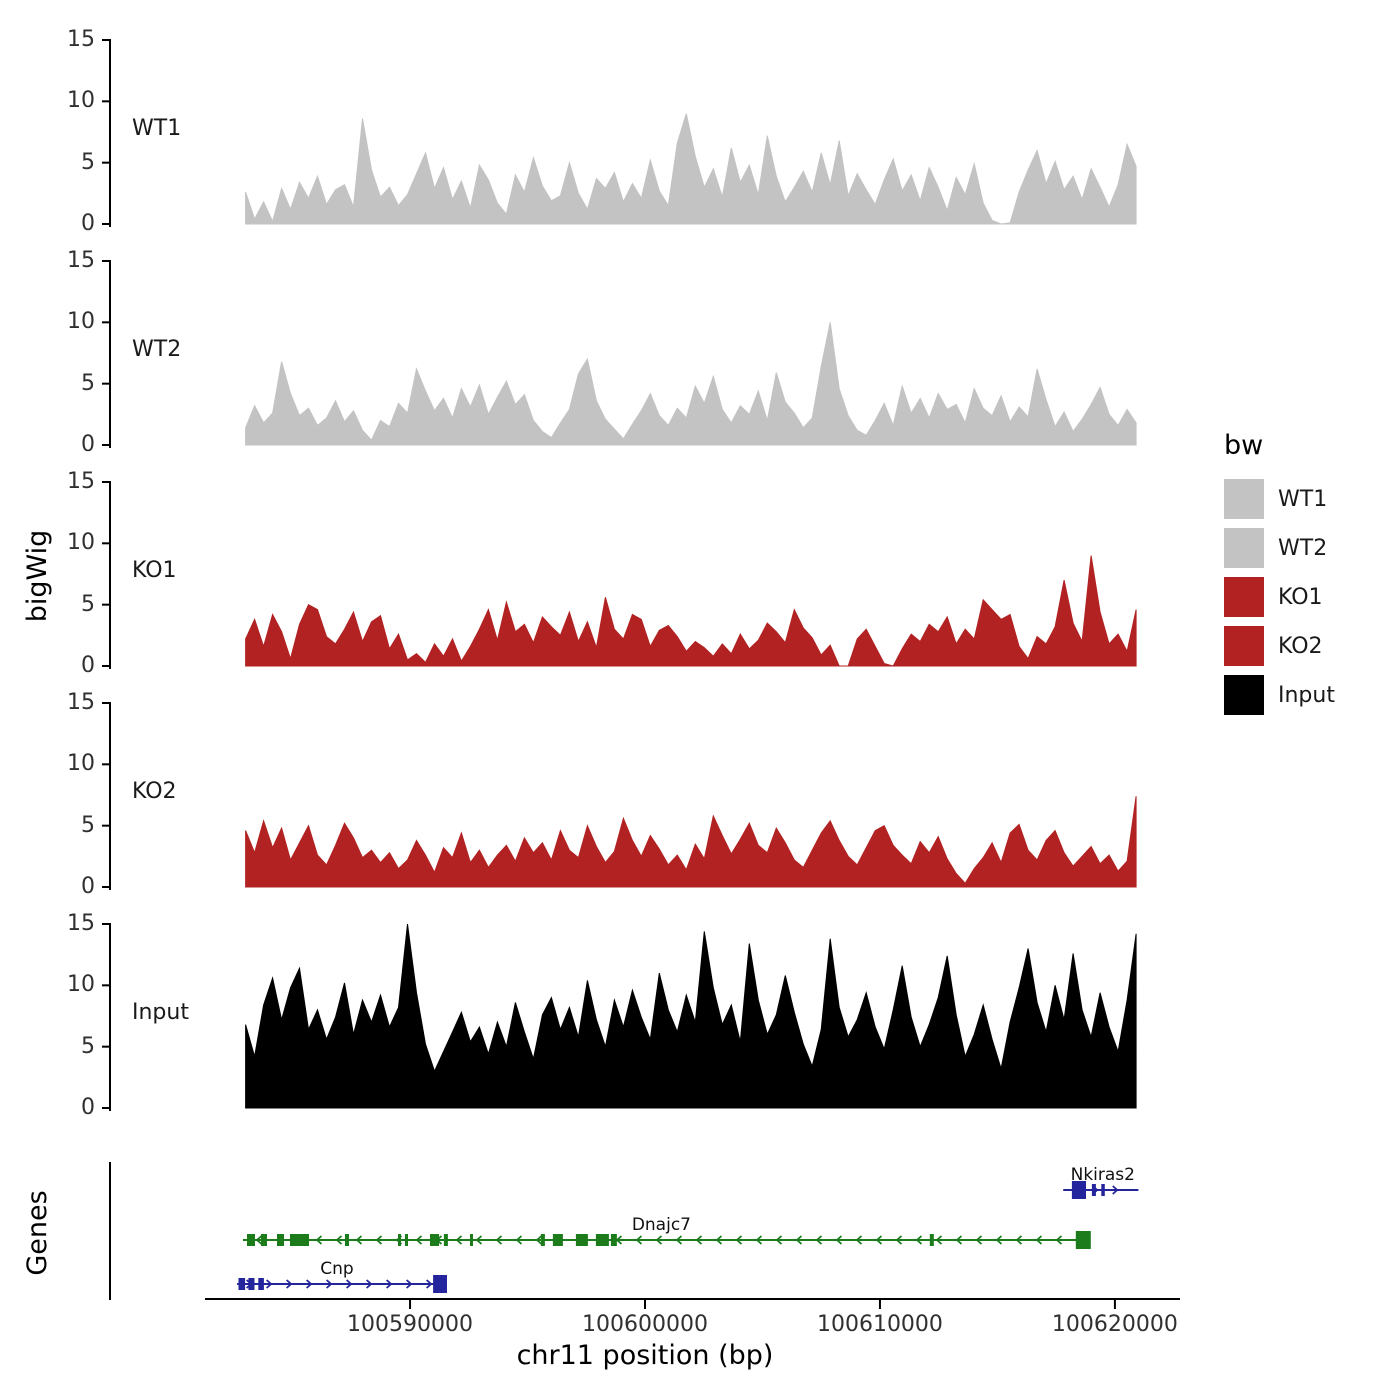 This screenshot has width=1400, height=1400. I want to click on track-svg-input, so click(619, 1017).